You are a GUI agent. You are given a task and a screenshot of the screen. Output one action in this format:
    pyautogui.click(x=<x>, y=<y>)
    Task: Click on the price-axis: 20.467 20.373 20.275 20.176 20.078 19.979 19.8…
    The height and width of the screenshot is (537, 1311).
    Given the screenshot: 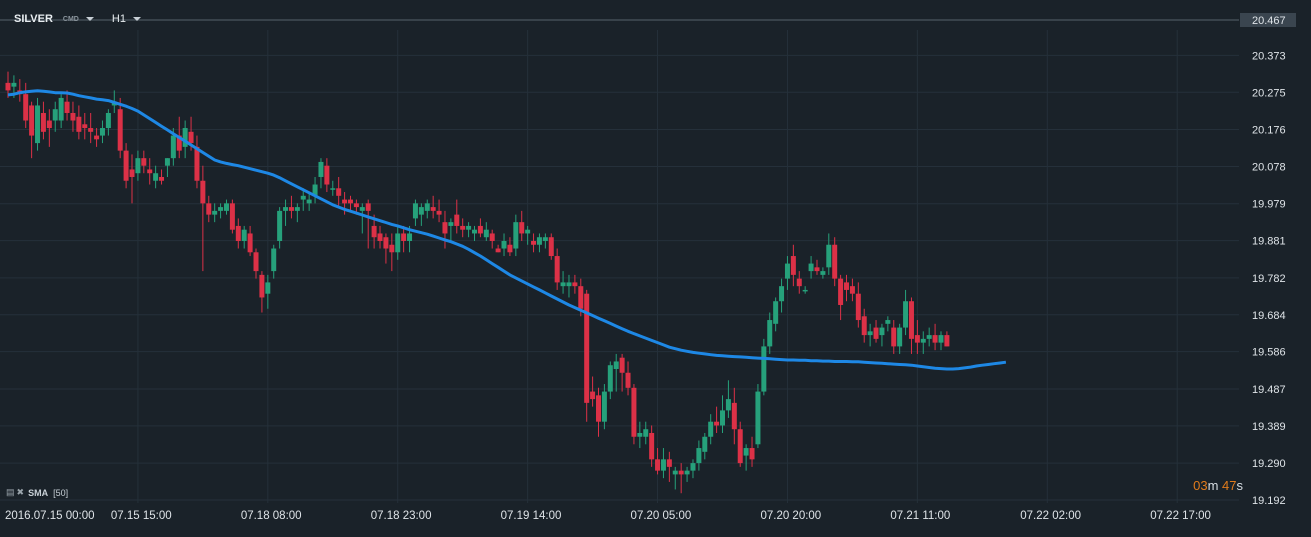 What is the action you would take?
    pyautogui.click(x=1268, y=260)
    